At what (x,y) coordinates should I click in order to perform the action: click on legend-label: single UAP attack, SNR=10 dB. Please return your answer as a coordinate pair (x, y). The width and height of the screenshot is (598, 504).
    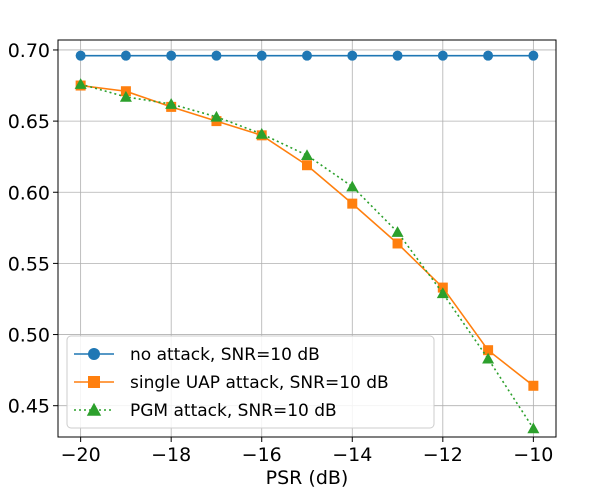
    Looking at the image, I should click on (259, 383).